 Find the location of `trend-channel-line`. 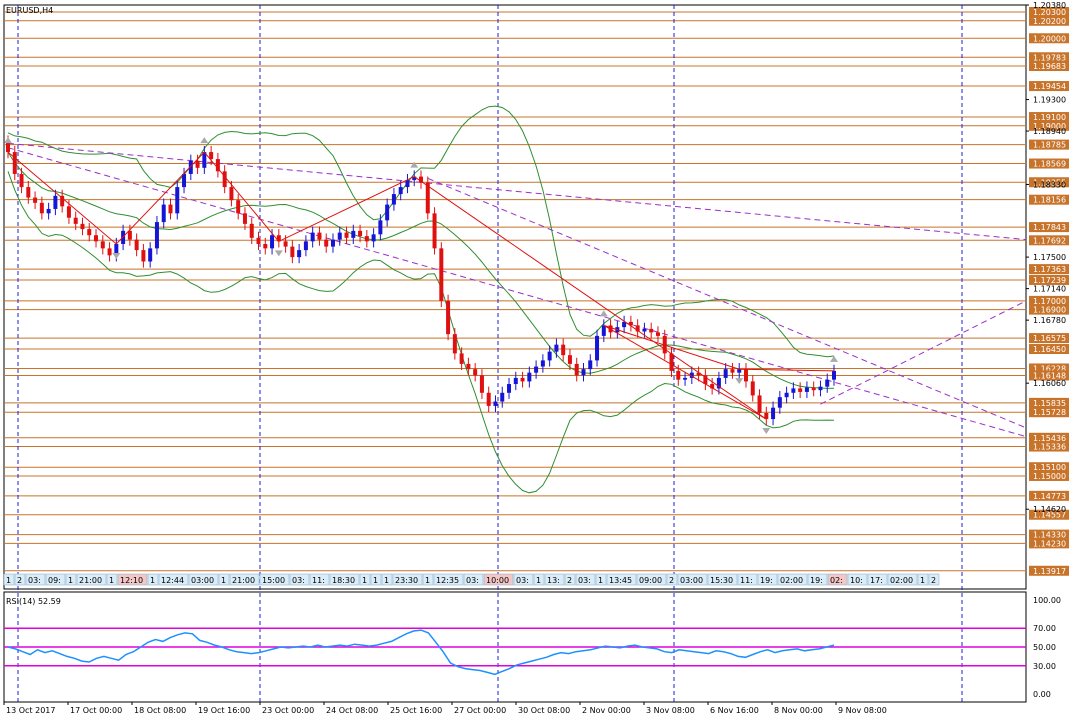

trend-channel-line is located at coordinates (517, 191).